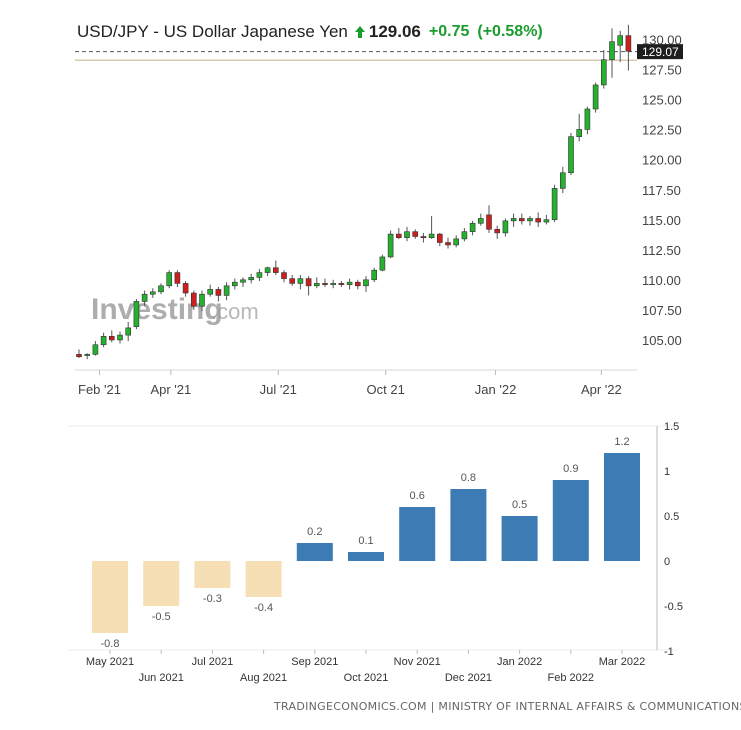  What do you see at coordinates (601, 389) in the screenshot?
I see `x-tick-label: Apr '22` at bounding box center [601, 389].